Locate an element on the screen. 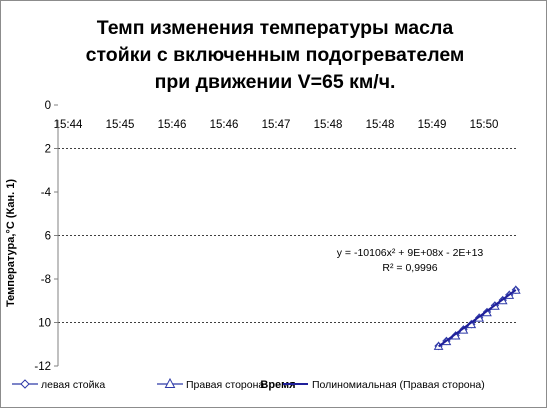 The height and width of the screenshot is (408, 547). y-tick-label: 6 is located at coordinates (48, 237).